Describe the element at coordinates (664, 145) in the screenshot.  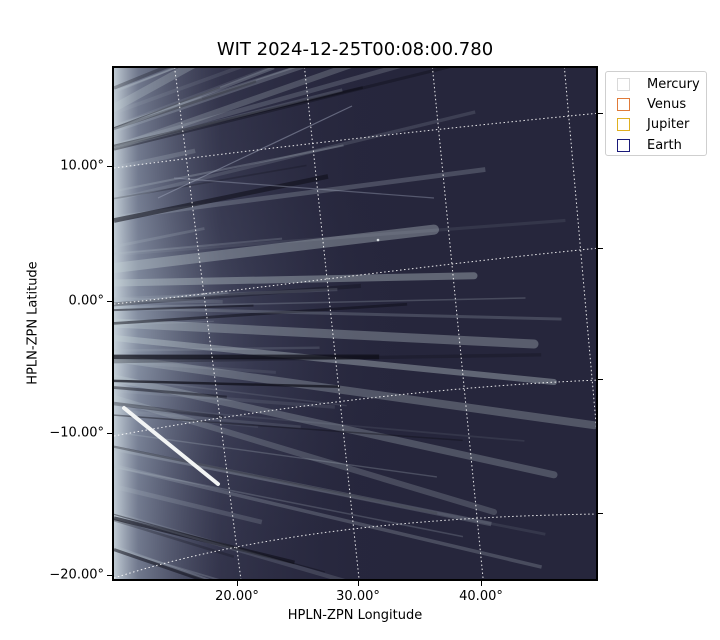
I see `legend-label: Earth` at that location.